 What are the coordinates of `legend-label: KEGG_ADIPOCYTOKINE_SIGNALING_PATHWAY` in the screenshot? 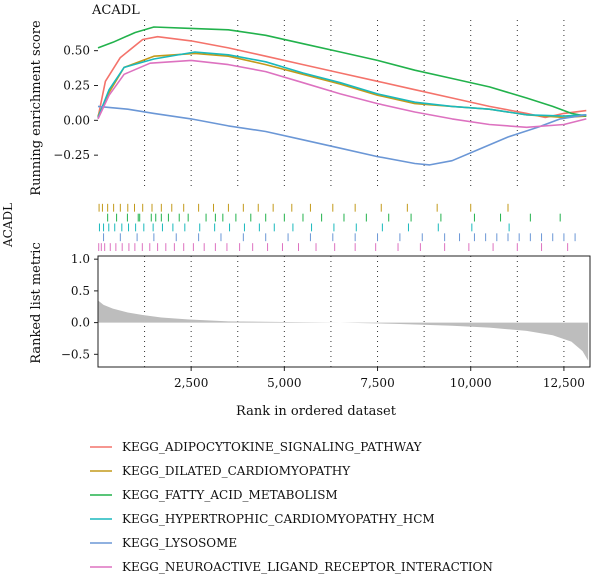 It's located at (272, 447).